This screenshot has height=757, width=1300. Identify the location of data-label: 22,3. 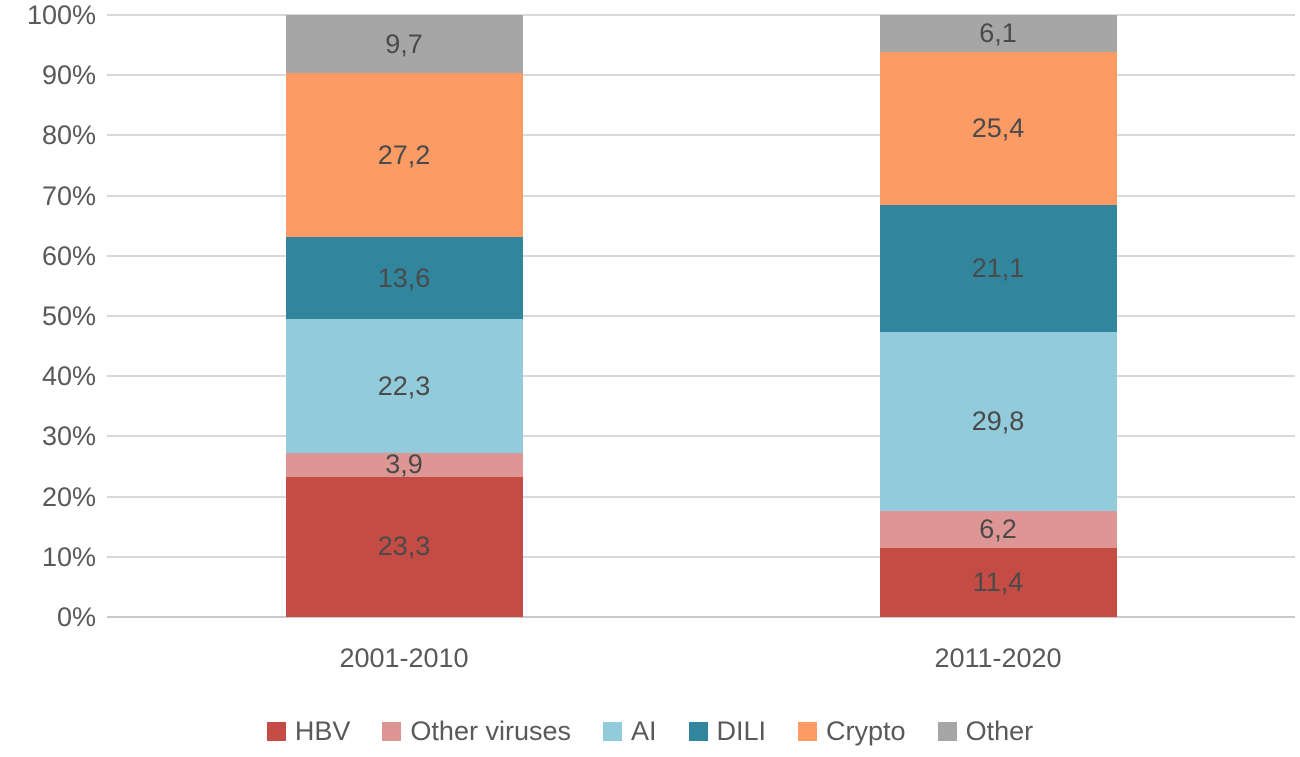
(404, 385).